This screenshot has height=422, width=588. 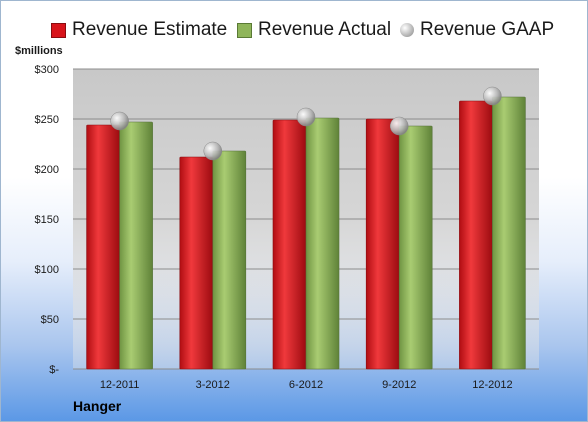 I want to click on y-axis-ticks: $- $50 $100 $150 $200 $250 $300, so click(x=47, y=220).